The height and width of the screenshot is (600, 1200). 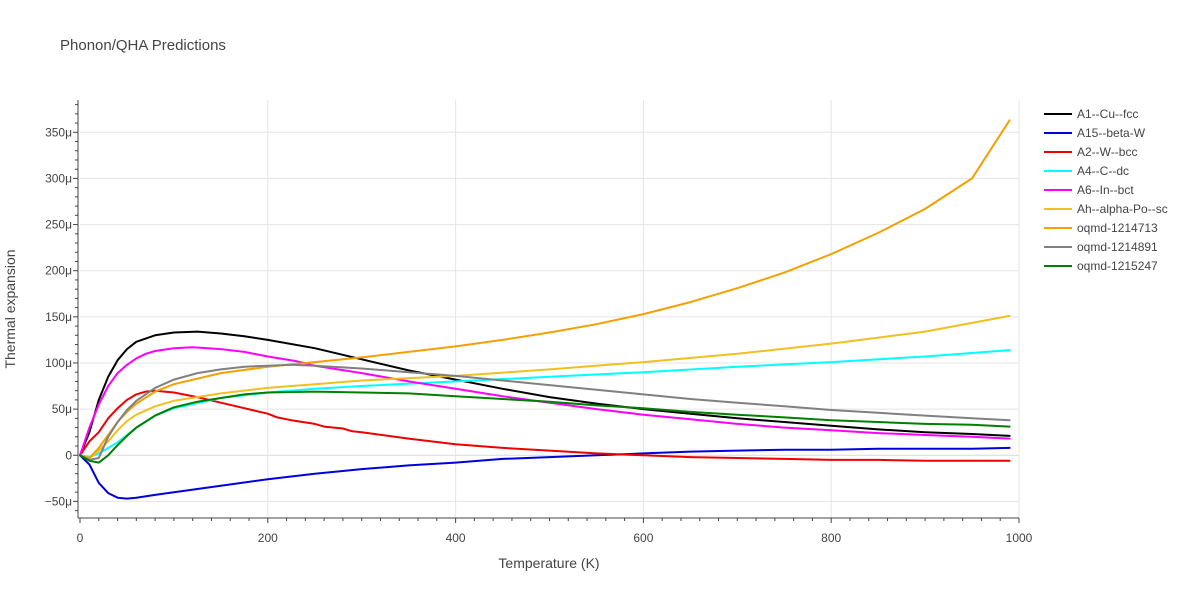 I want to click on series-line-A2--W--bcc, so click(x=545, y=425).